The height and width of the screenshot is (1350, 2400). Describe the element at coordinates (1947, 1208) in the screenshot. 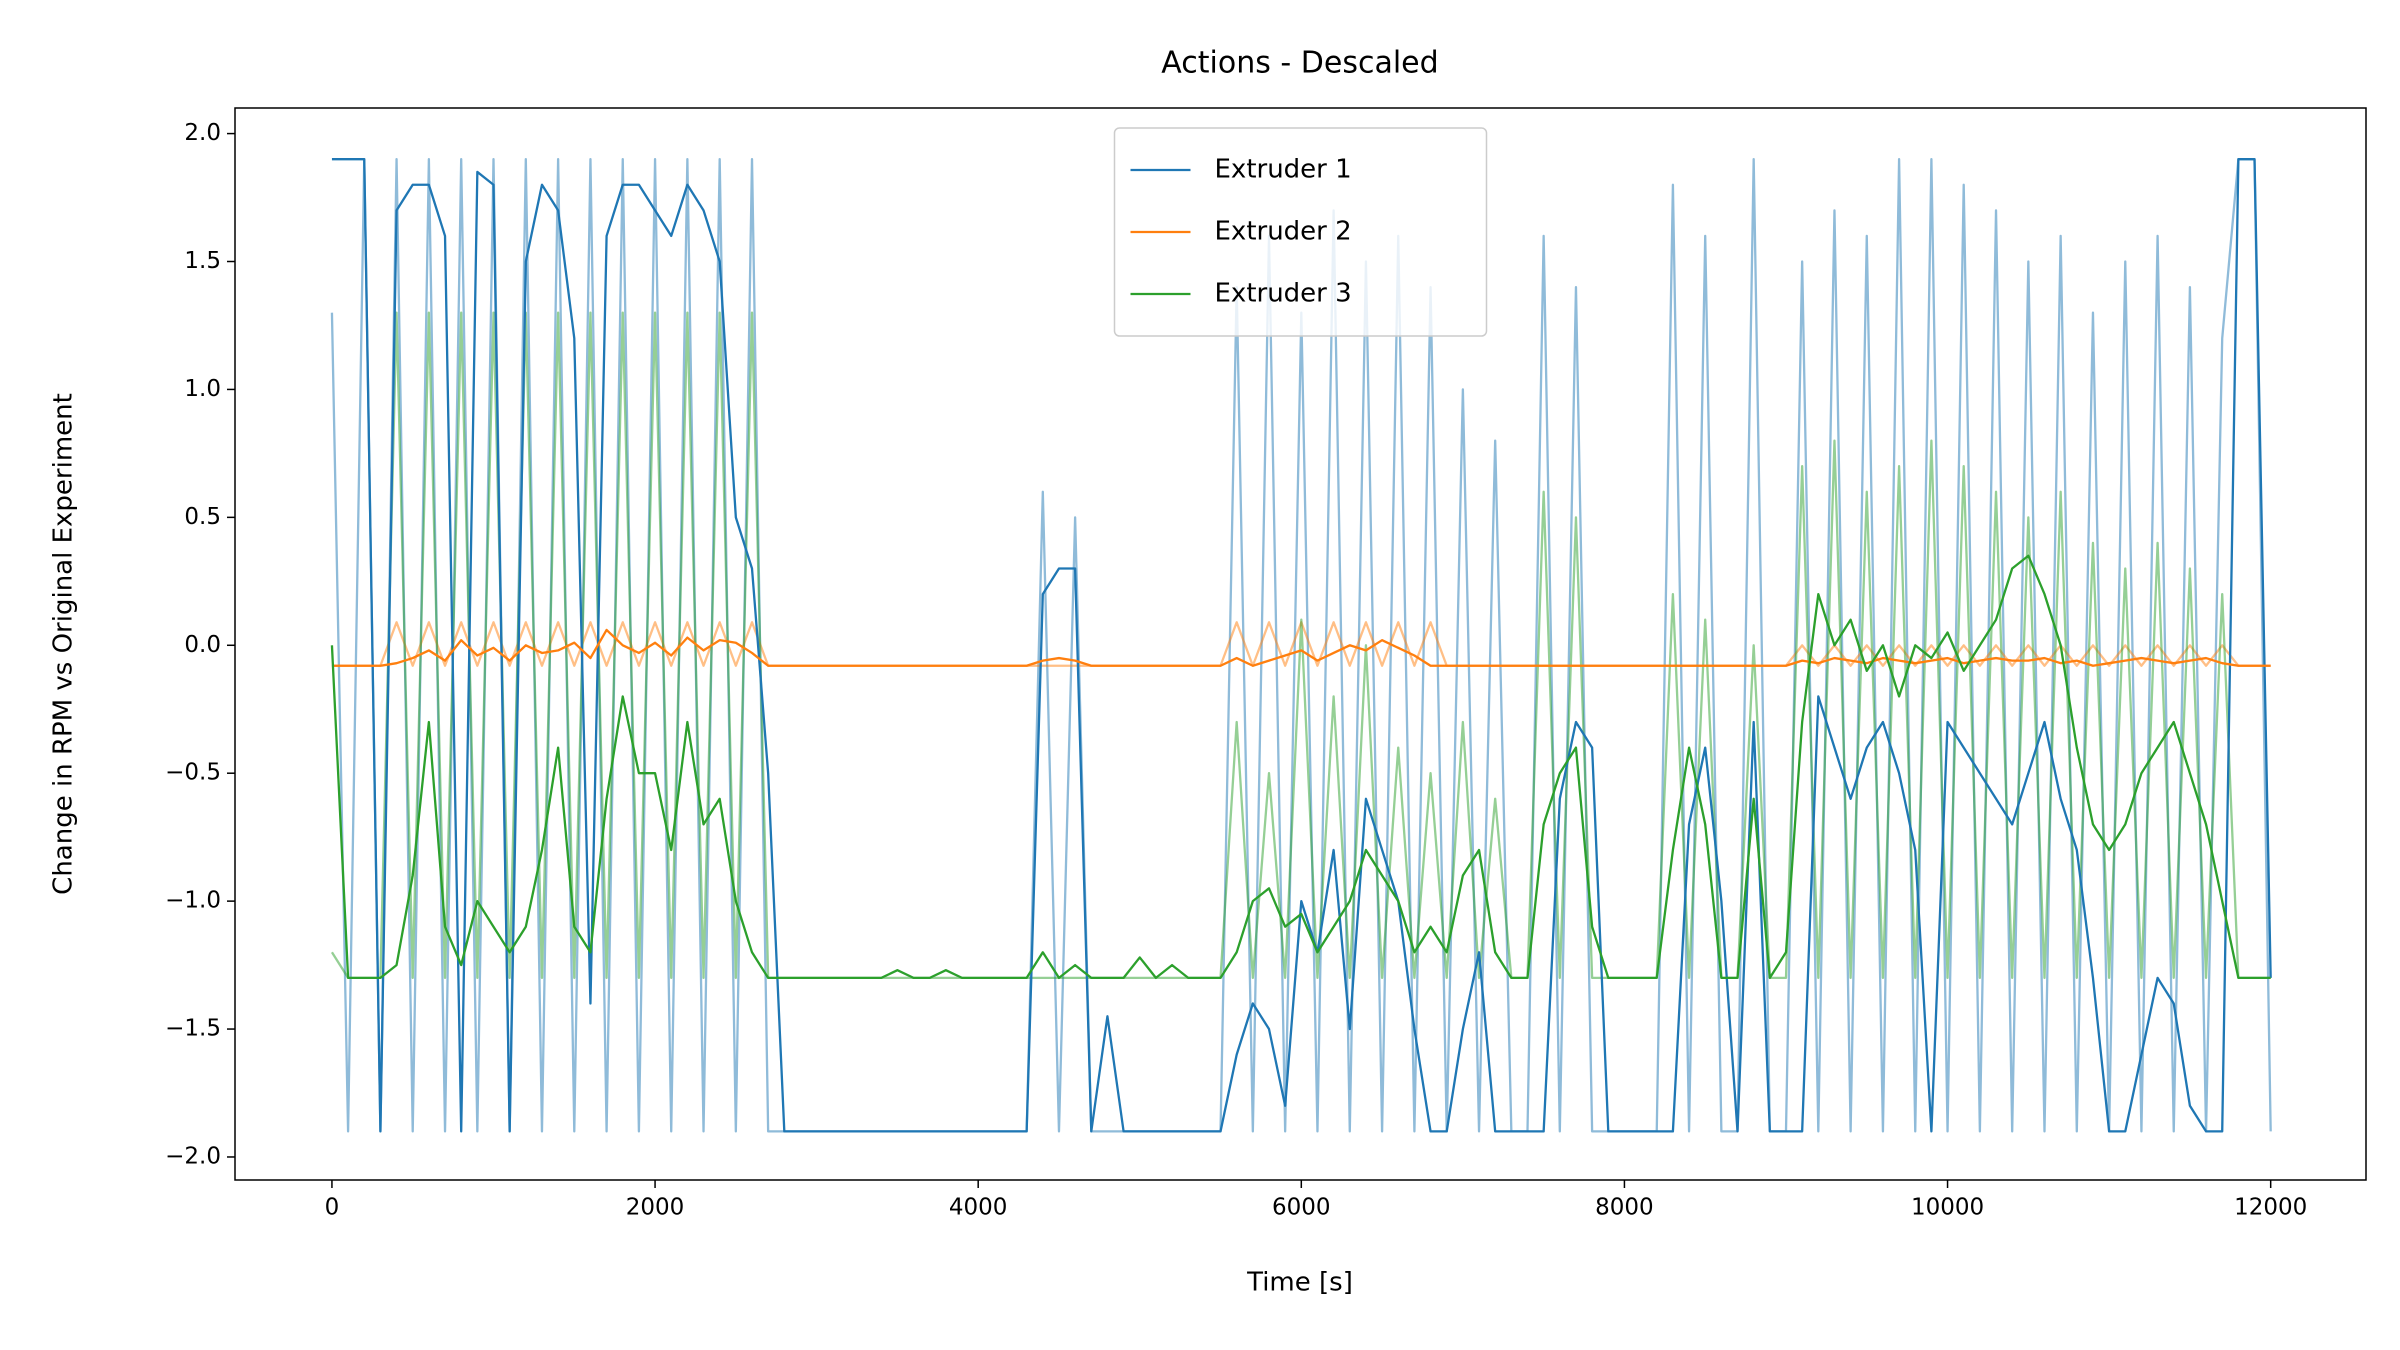

I see `x-tick-label: 10000` at that location.